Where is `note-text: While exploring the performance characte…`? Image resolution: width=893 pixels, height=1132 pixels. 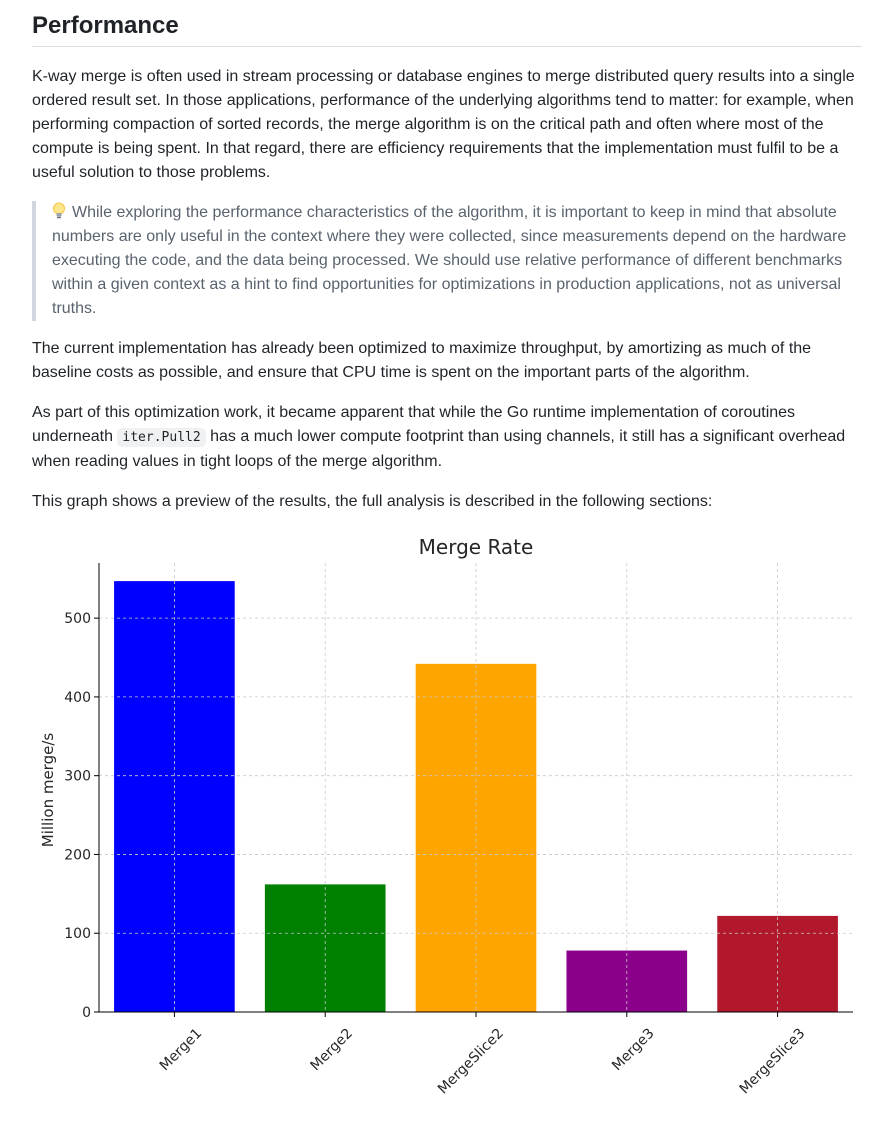 note-text: While exploring the performance characte… is located at coordinates (449, 260).